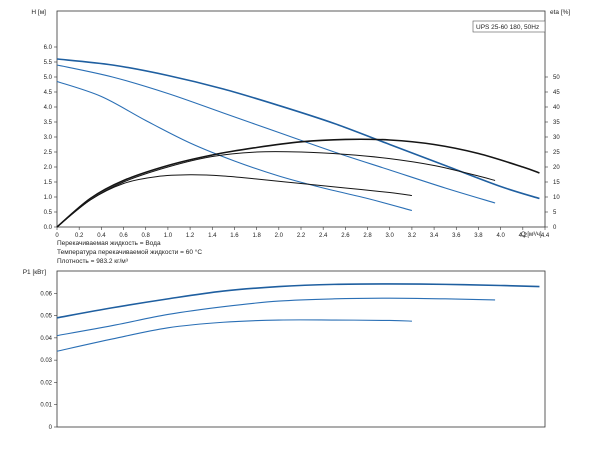  What do you see at coordinates (556, 198) in the screenshot?
I see `y2-tick-label: 10` at bounding box center [556, 198].